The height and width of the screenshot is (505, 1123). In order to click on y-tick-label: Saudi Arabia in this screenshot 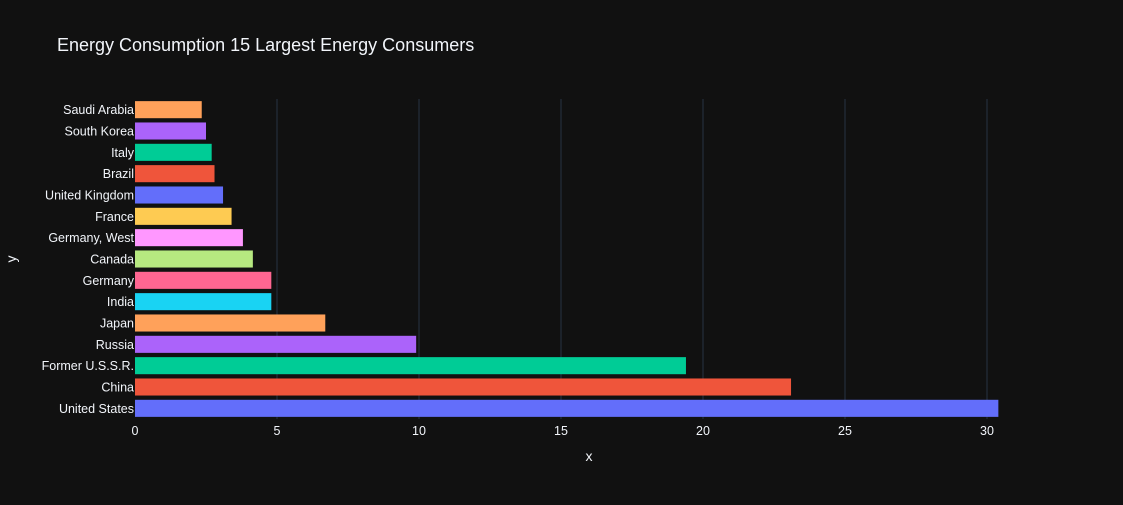, I will do `click(98, 110)`.